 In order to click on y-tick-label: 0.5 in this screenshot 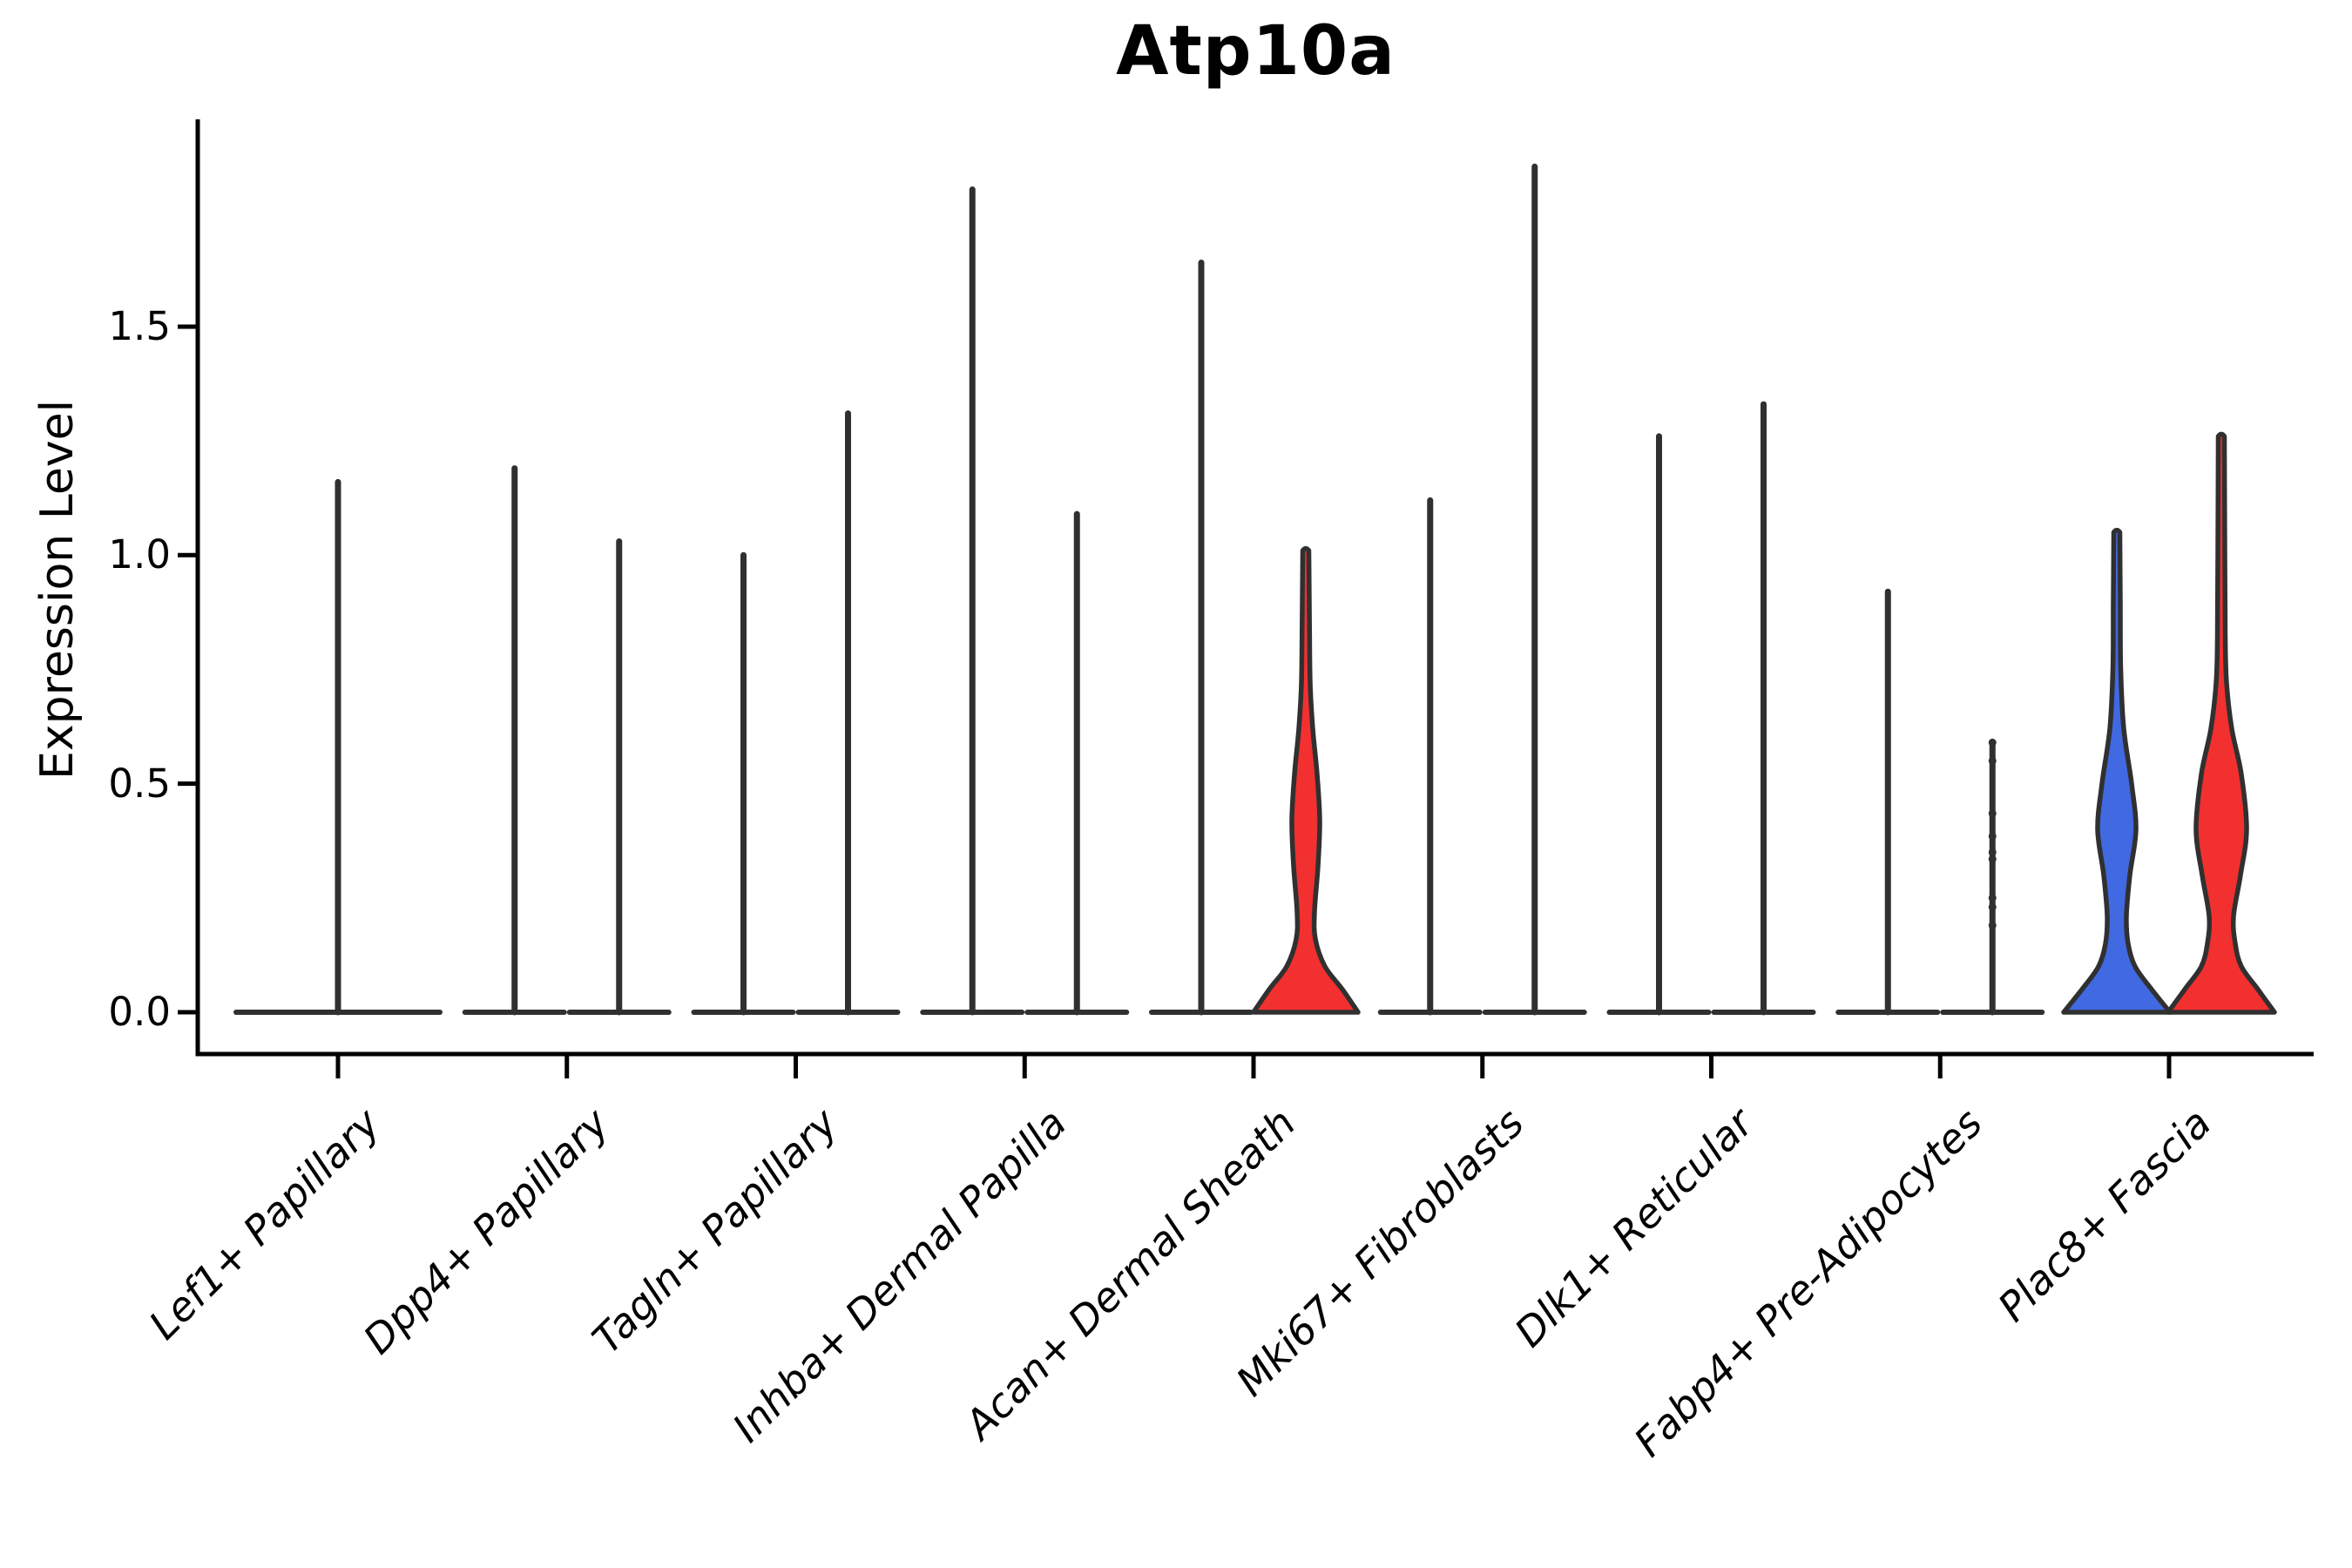, I will do `click(139, 783)`.